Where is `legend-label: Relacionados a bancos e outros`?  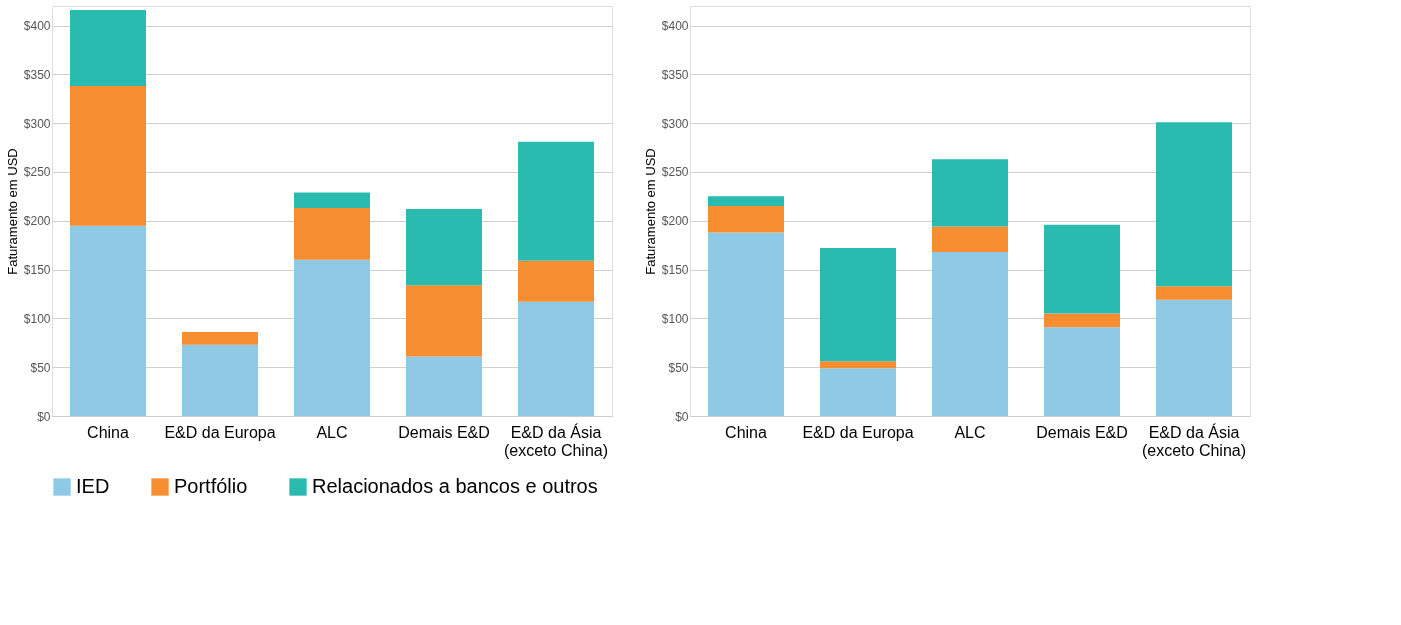 legend-label: Relacionados a bancos e outros is located at coordinates (455, 486).